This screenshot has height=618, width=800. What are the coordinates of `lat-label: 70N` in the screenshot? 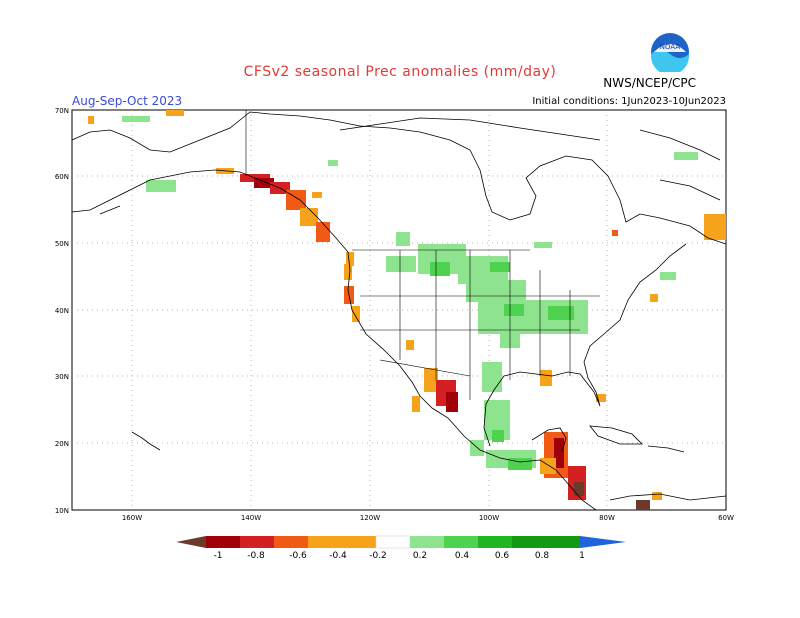 It's located at (62, 111).